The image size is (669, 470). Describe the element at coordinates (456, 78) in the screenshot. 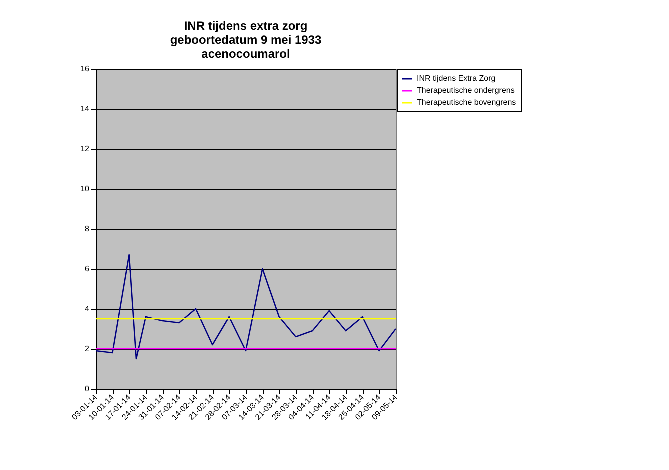

I see `legend-label: INR tijdens Extra Zorg` at that location.